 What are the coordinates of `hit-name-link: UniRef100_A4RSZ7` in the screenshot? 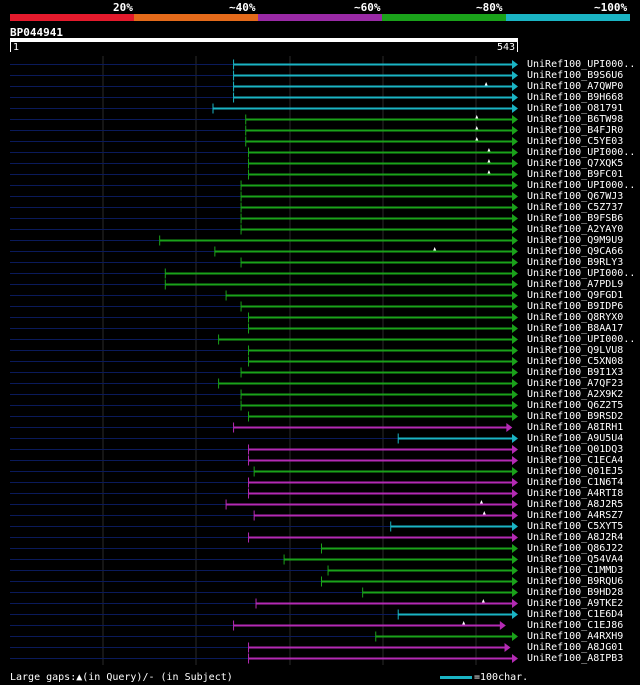 It's located at (575, 515).